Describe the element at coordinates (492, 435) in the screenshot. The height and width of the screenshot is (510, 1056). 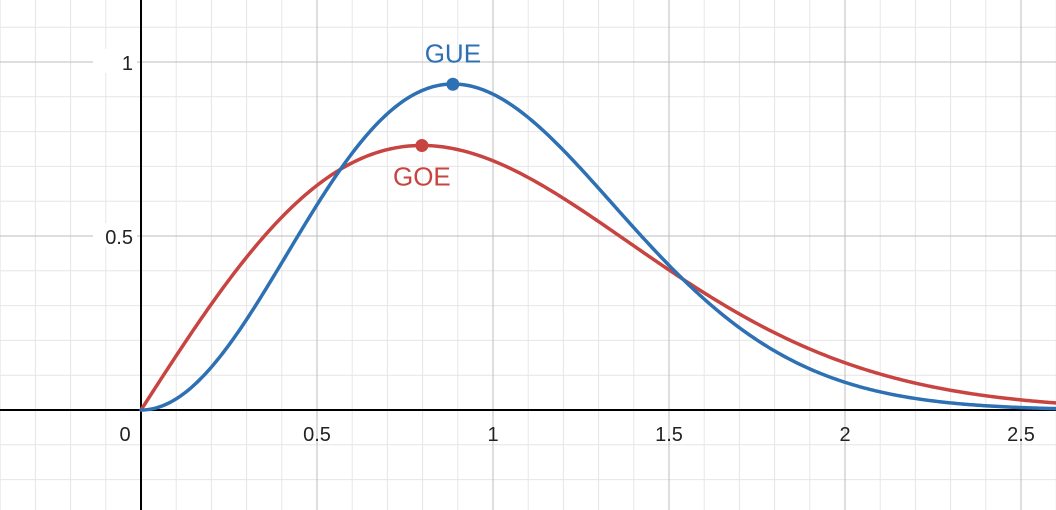
I see `x-tick-label: 1` at that location.